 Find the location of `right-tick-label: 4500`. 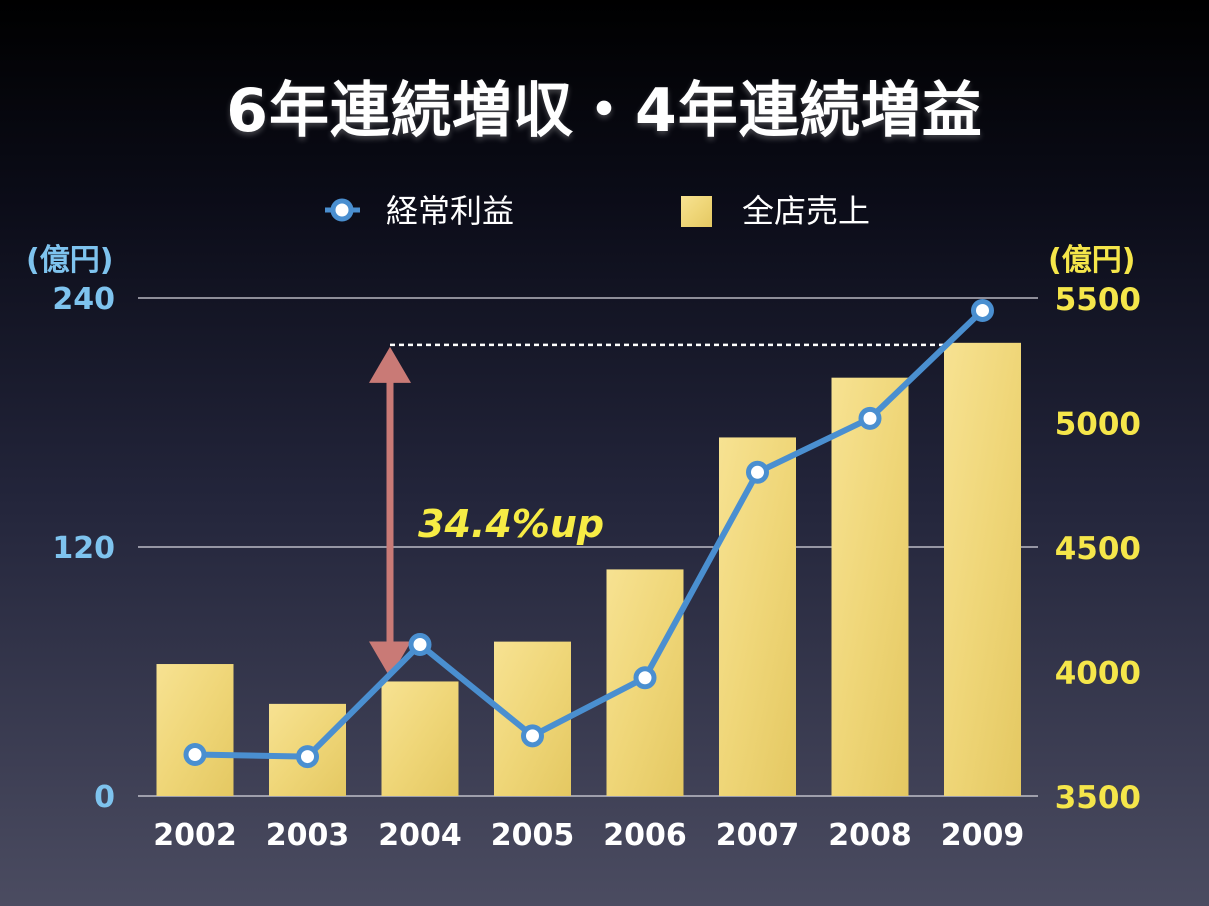

right-tick-label: 4500 is located at coordinates (1098, 549).